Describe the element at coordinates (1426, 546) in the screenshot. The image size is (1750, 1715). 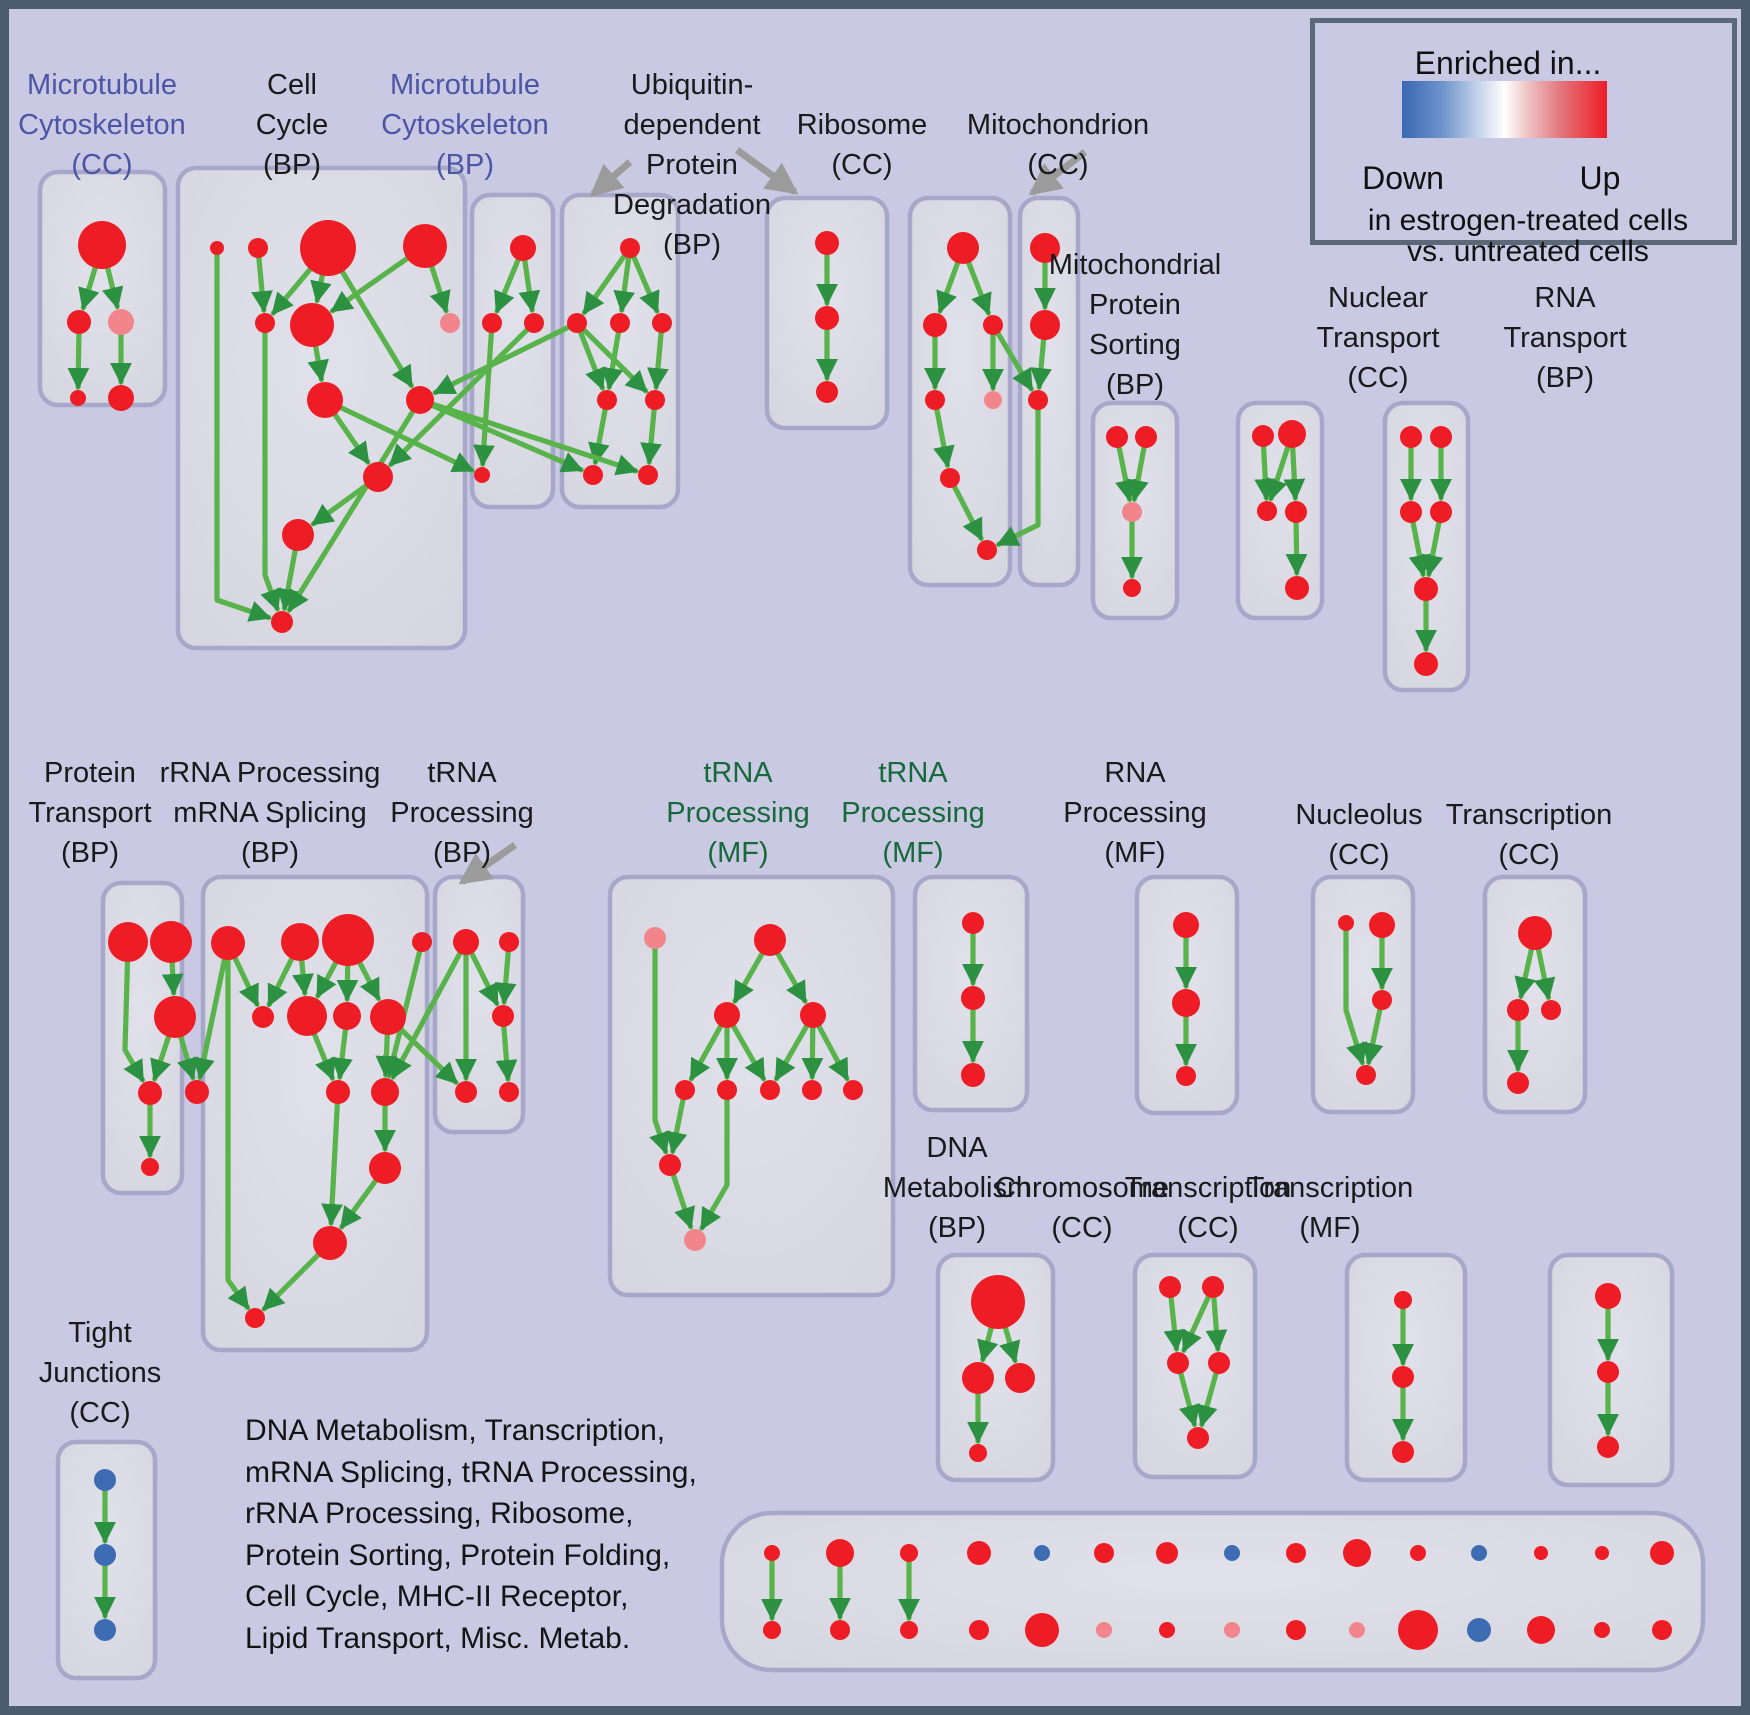
I see `cluster-box-rnatransport` at that location.